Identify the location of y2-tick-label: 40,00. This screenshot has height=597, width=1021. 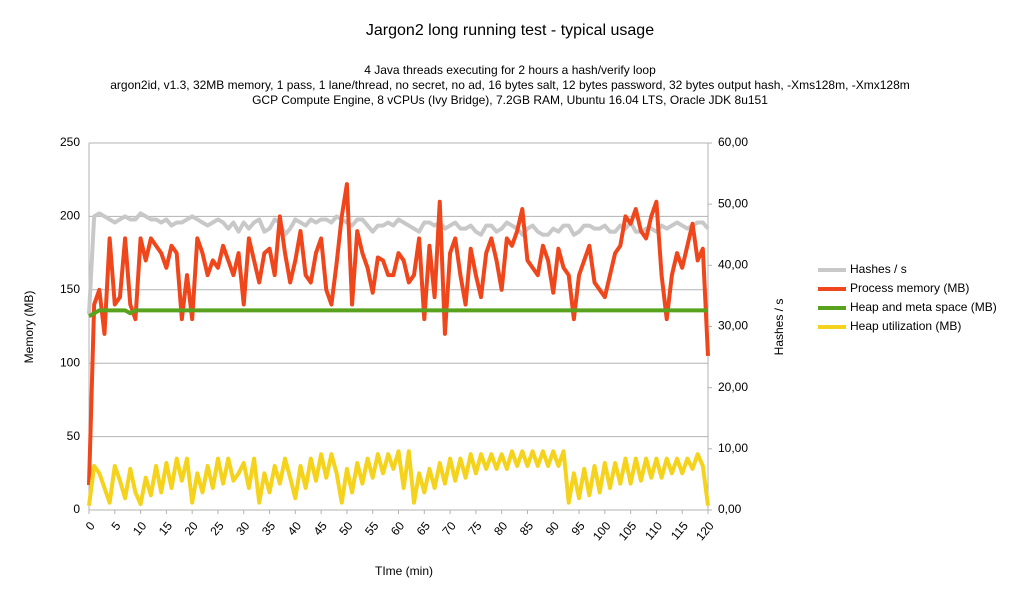
(733, 265).